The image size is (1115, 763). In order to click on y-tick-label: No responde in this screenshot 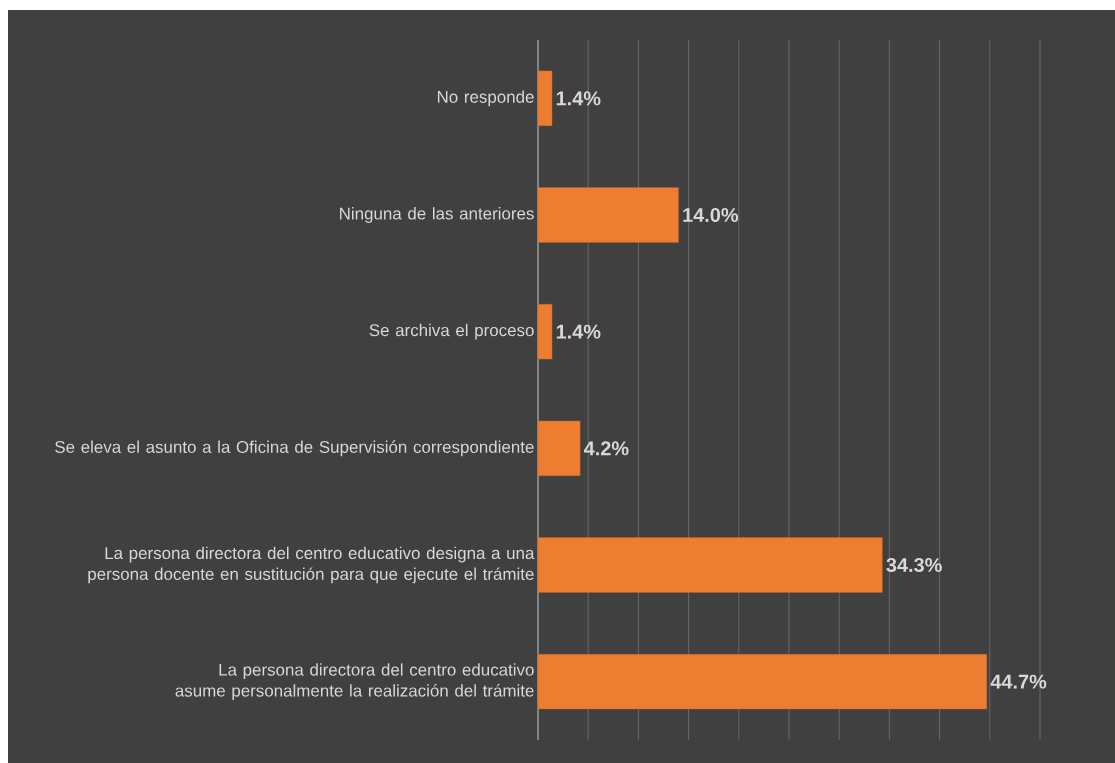, I will do `click(485, 98)`.